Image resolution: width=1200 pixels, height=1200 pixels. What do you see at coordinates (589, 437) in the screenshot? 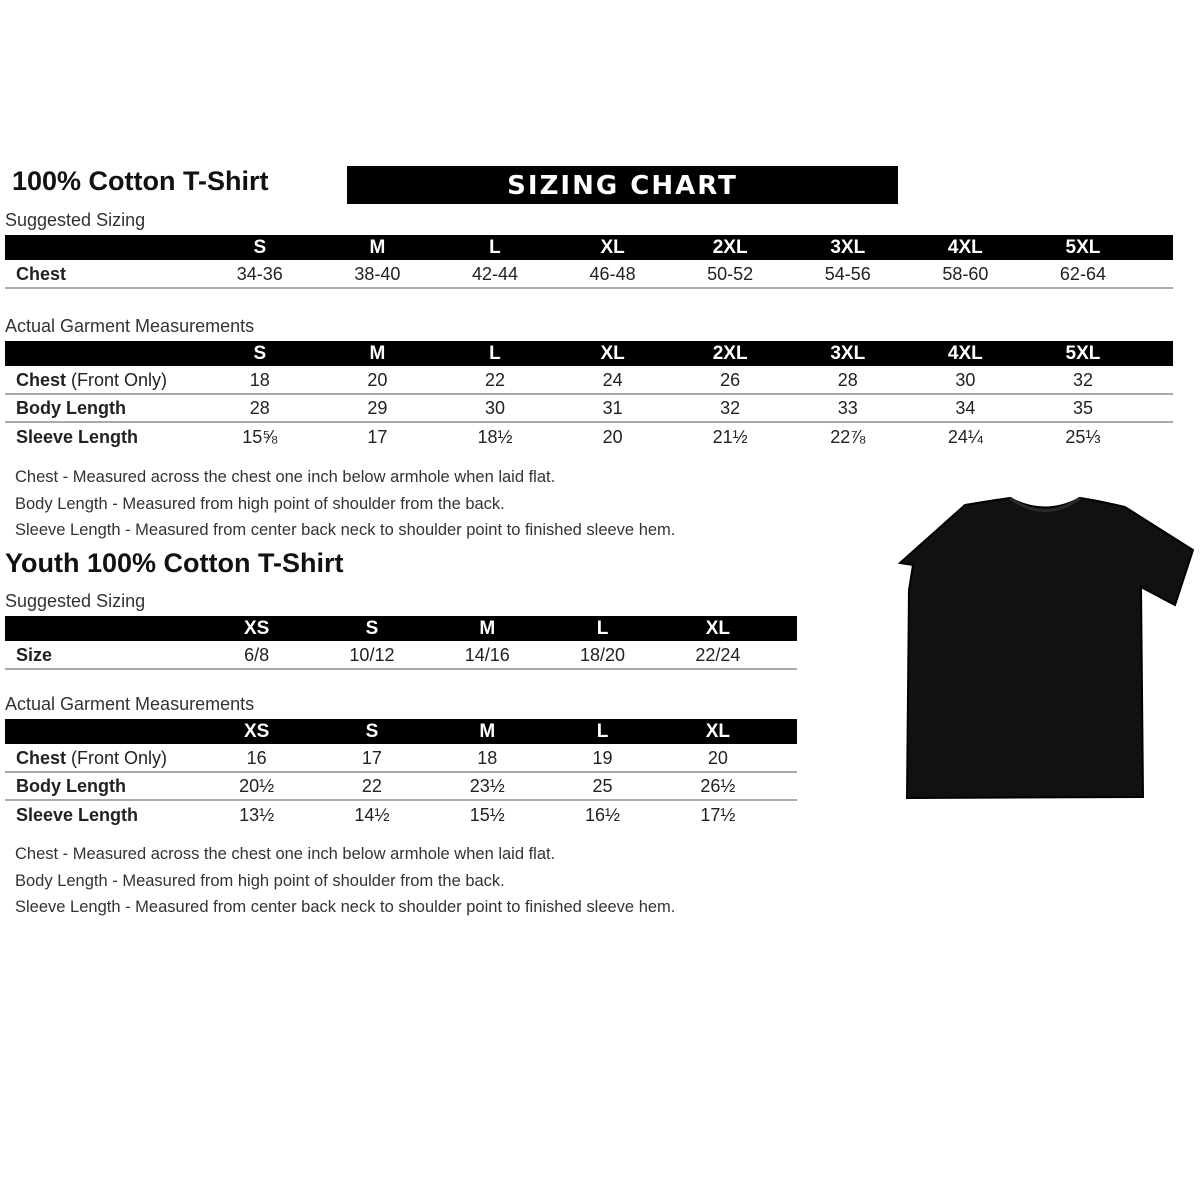
I see `table-row: Sleeve Length 15⅝ 17 18½ 20 21½ 22⅞ 24¼ 25⅓` at bounding box center [589, 437].